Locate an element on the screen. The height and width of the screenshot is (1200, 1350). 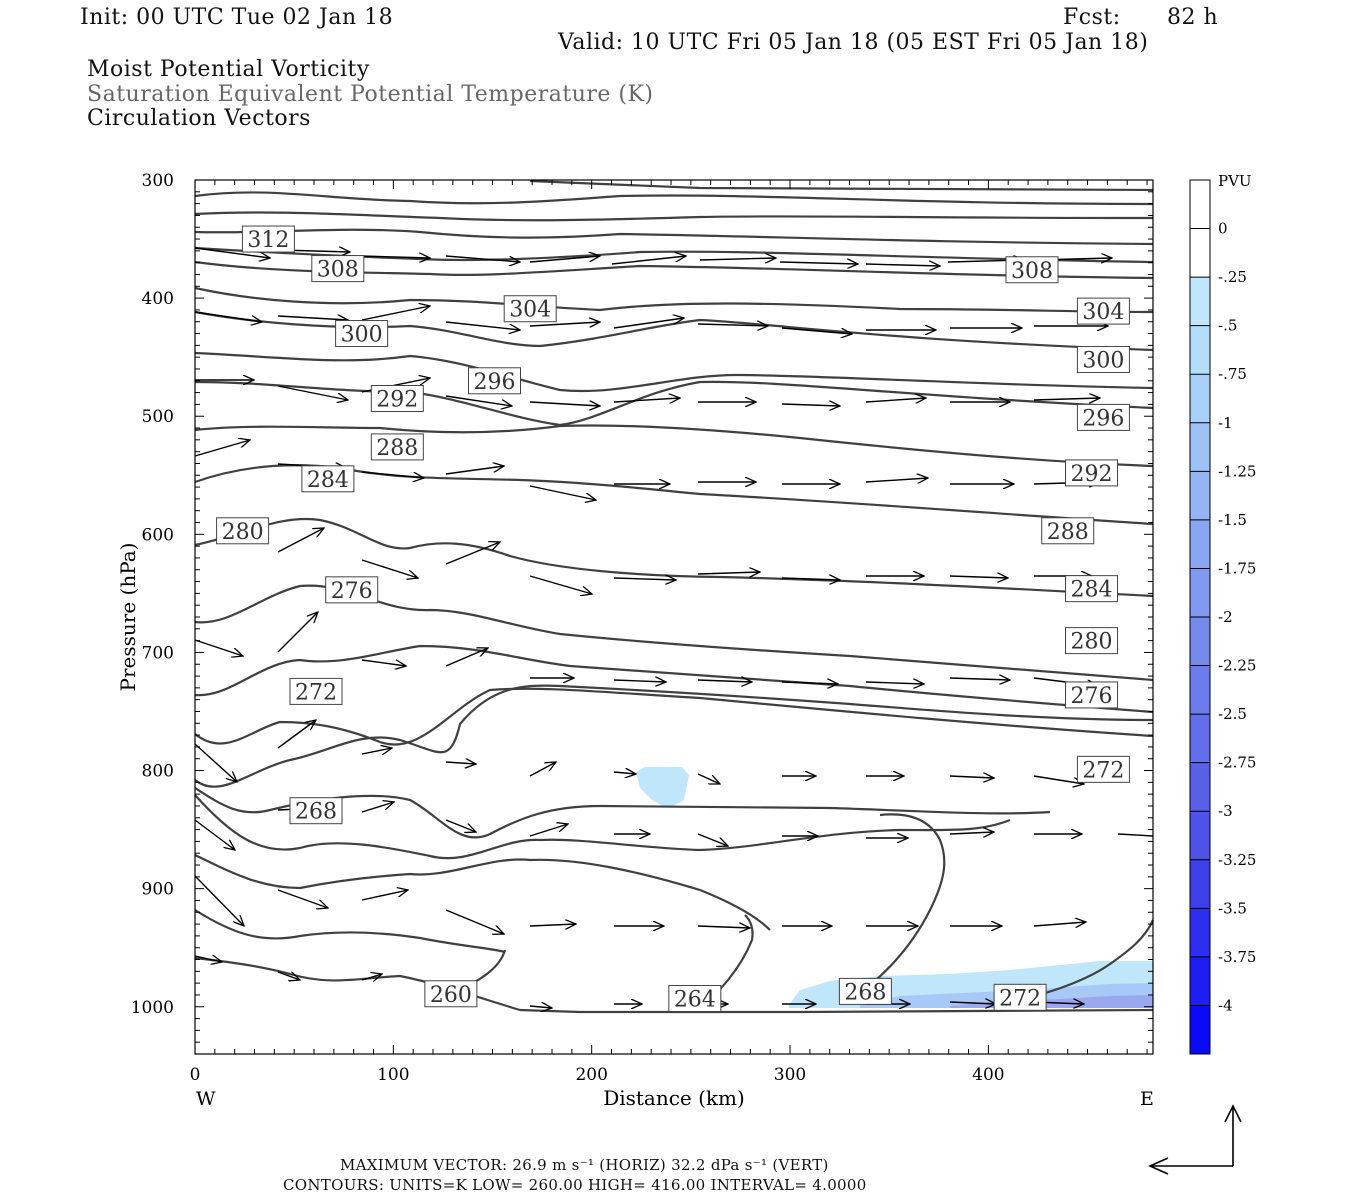
contour-label-text: 304 is located at coordinates (1103, 312).